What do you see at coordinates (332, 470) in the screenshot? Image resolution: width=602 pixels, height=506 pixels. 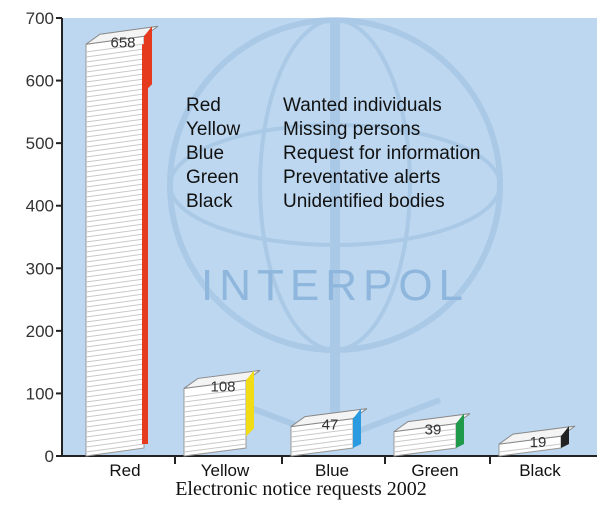 I see `x-tick-label: Blue` at bounding box center [332, 470].